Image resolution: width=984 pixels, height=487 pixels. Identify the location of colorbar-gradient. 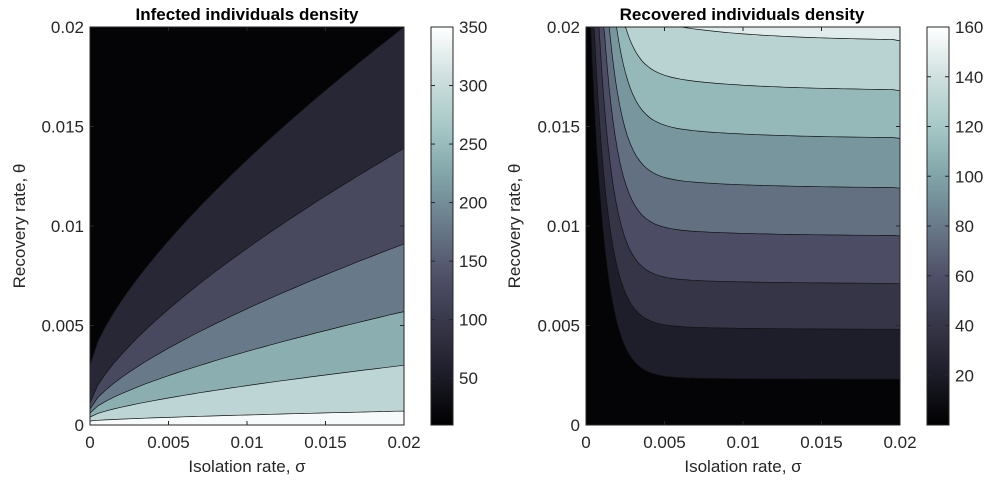
(442, 226).